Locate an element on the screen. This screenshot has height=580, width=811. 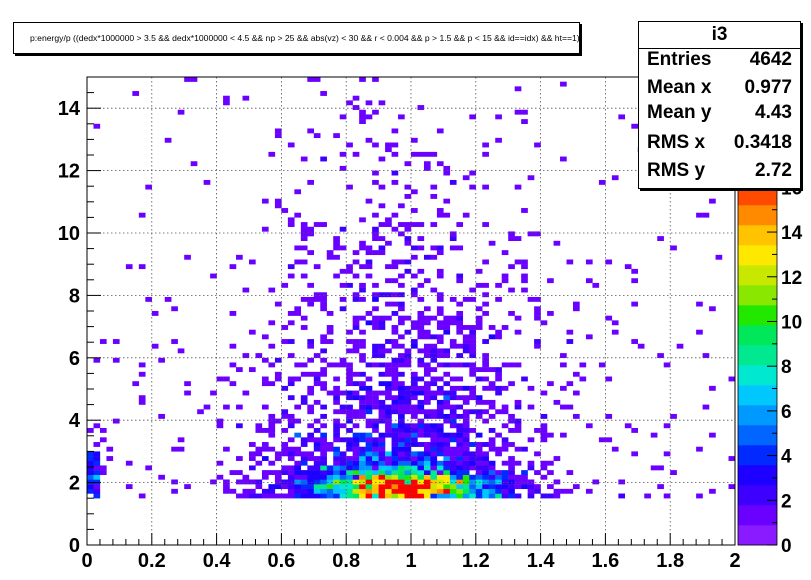
x-tick-label: 0.8 is located at coordinates (346, 561).